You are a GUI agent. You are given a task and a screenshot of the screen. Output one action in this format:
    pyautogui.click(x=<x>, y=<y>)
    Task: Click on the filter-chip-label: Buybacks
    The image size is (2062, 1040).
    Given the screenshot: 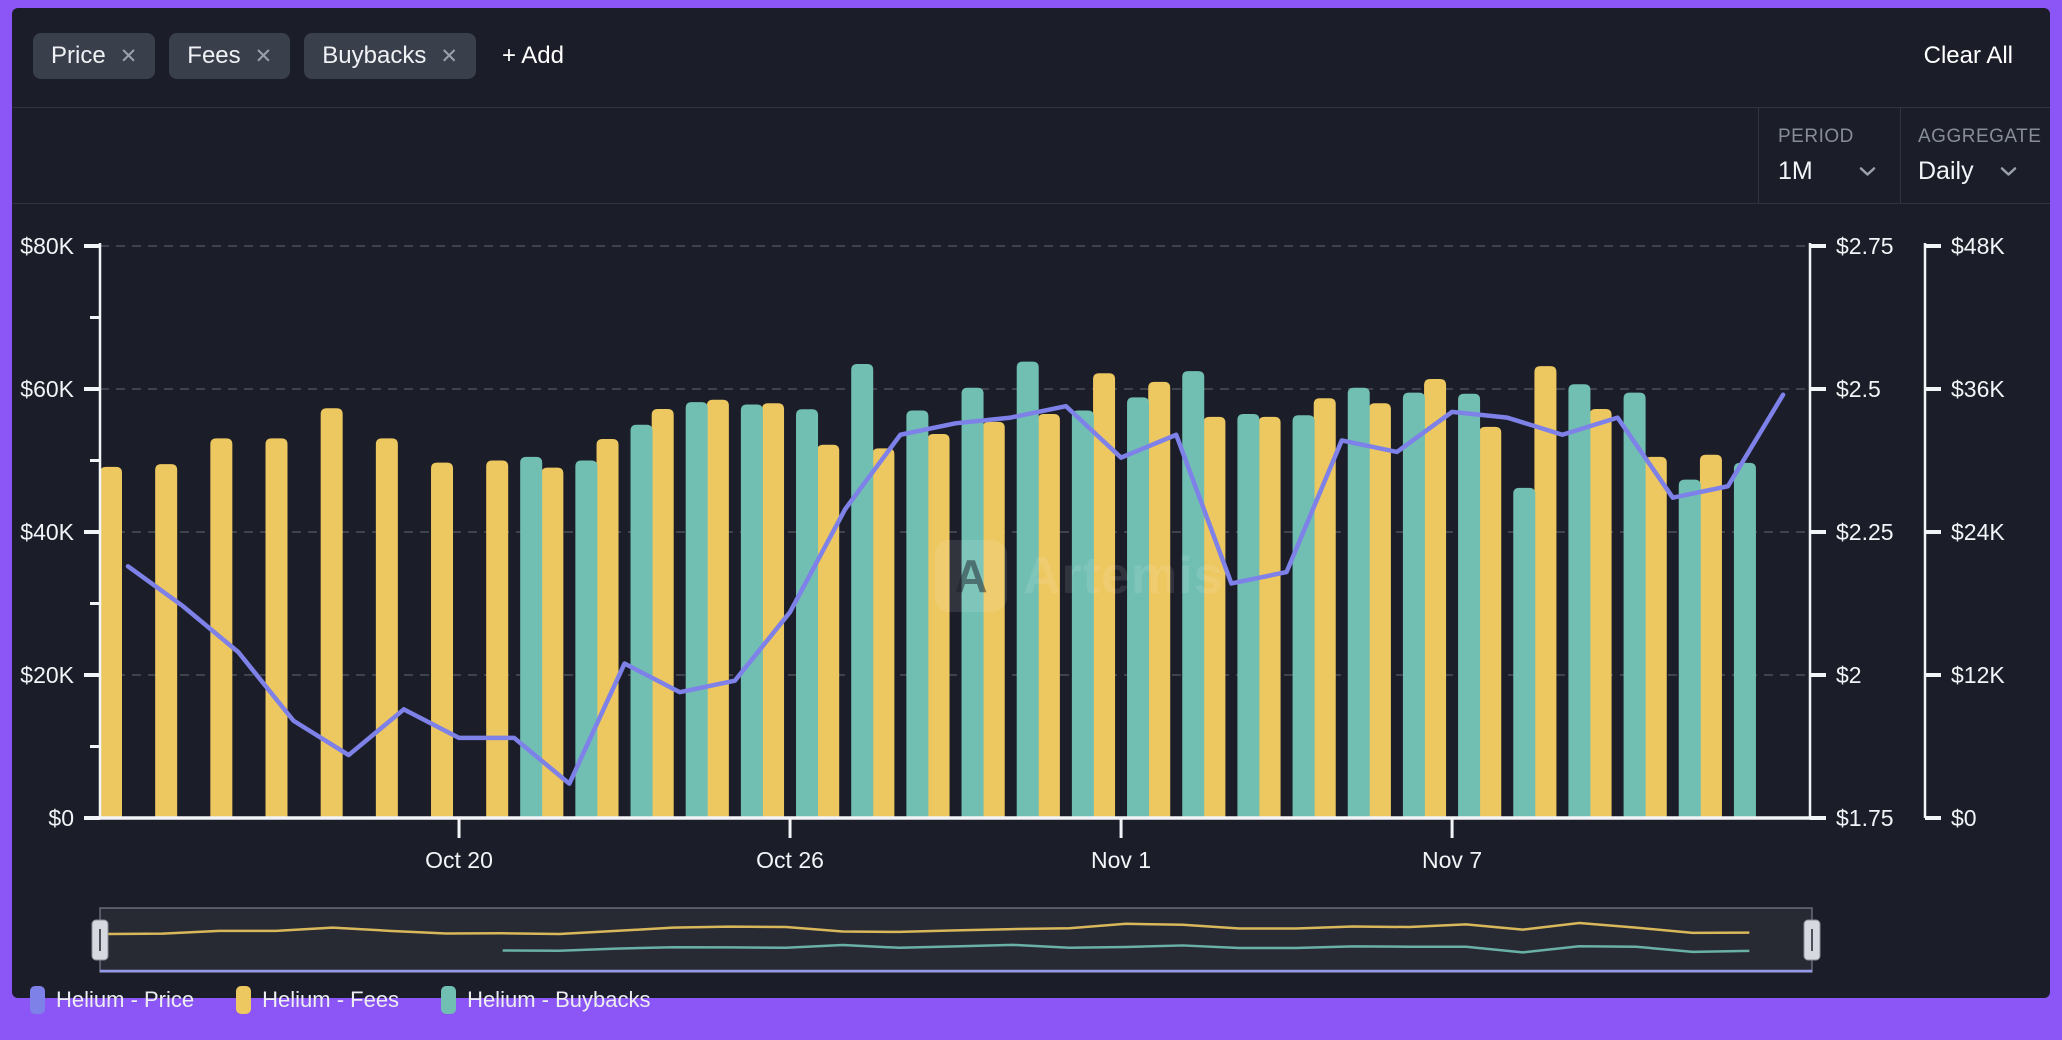 What is the action you would take?
    pyautogui.click(x=374, y=55)
    